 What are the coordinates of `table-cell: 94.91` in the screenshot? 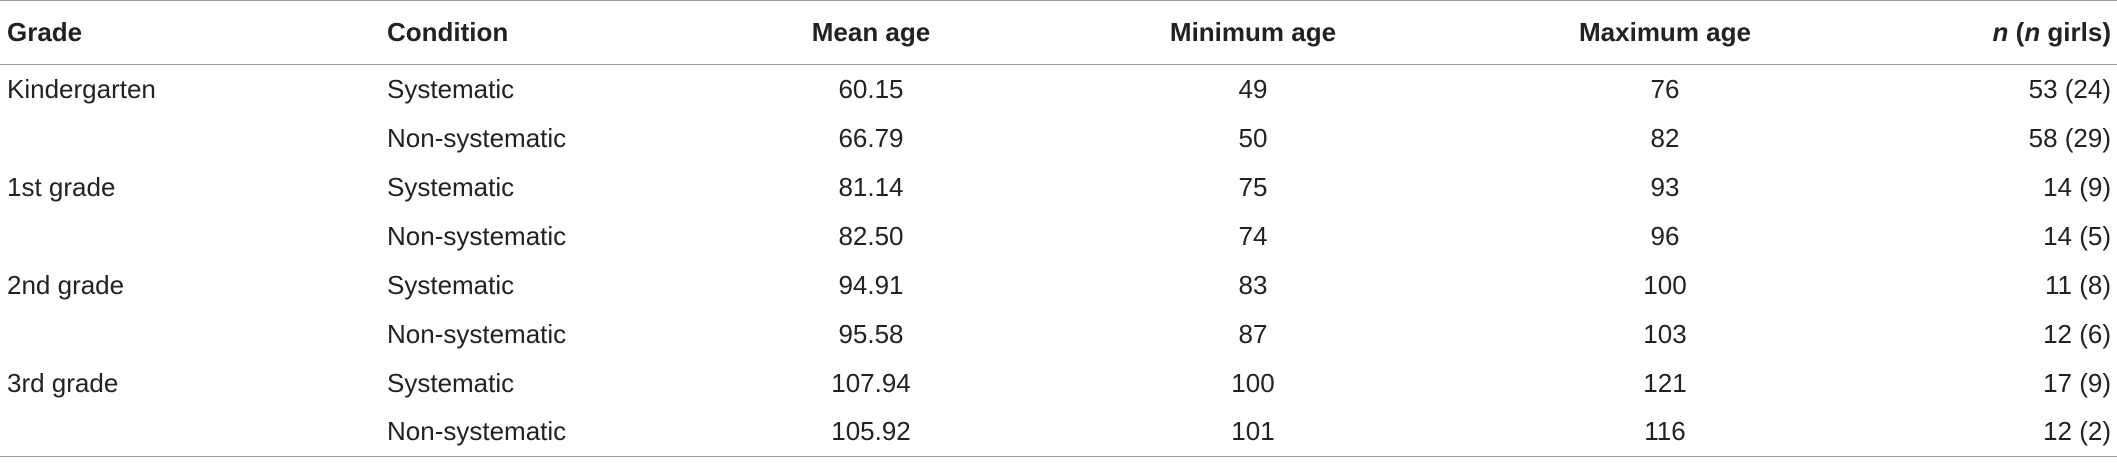 It's located at (871, 284).